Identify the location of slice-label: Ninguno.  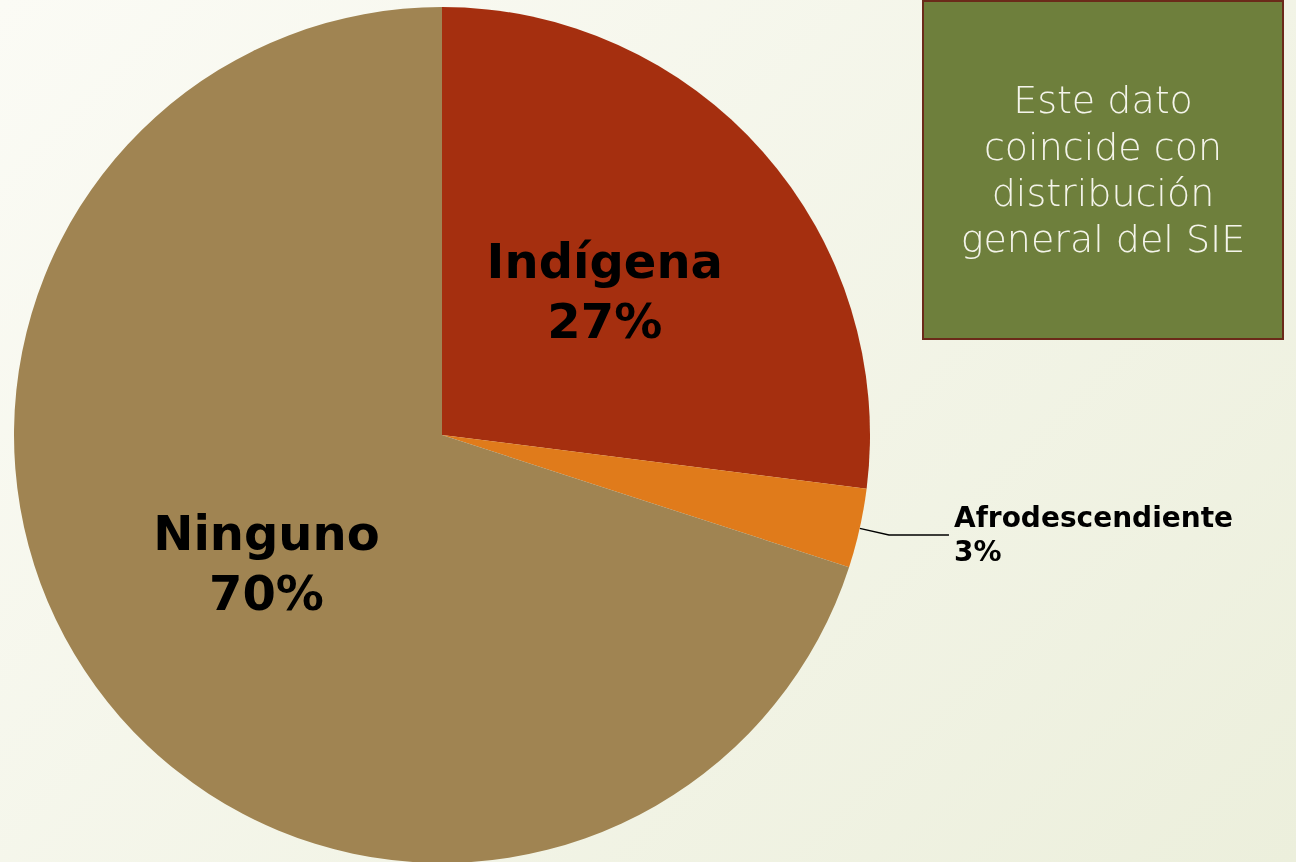
(266, 532).